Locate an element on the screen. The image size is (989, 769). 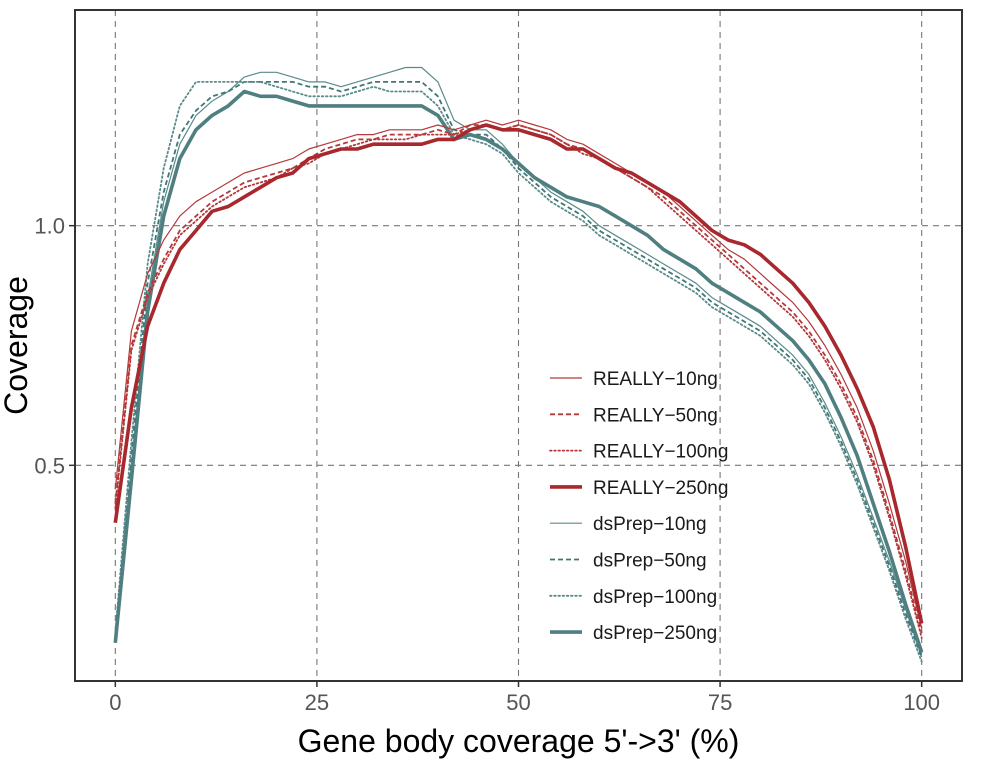
x-axis-title: Gene body coverage 5'->3' (%) is located at coordinates (519, 741).